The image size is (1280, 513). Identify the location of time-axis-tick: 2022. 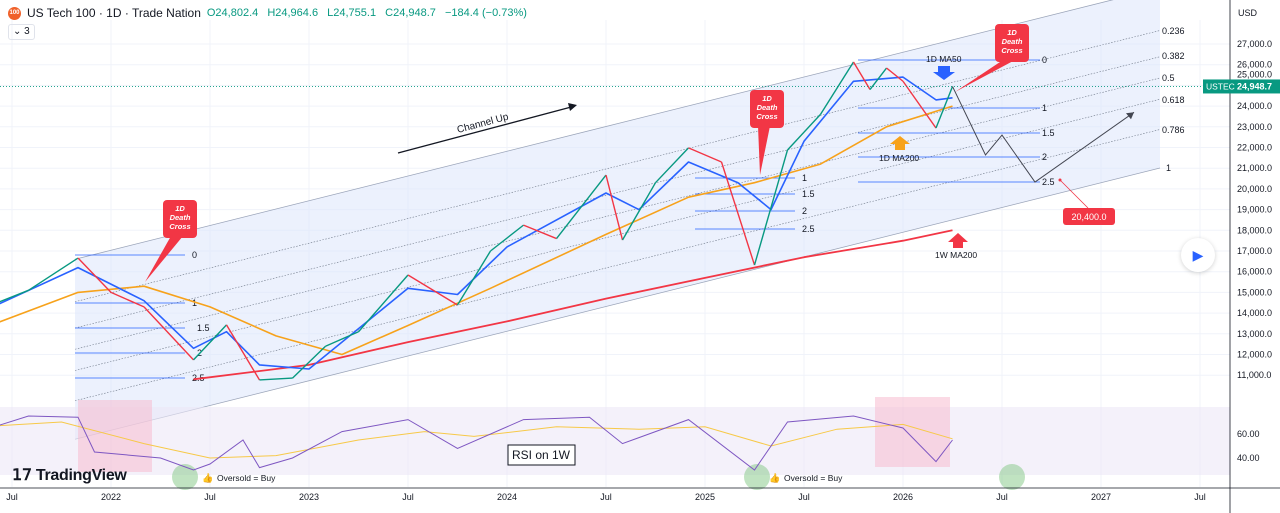
(111, 497).